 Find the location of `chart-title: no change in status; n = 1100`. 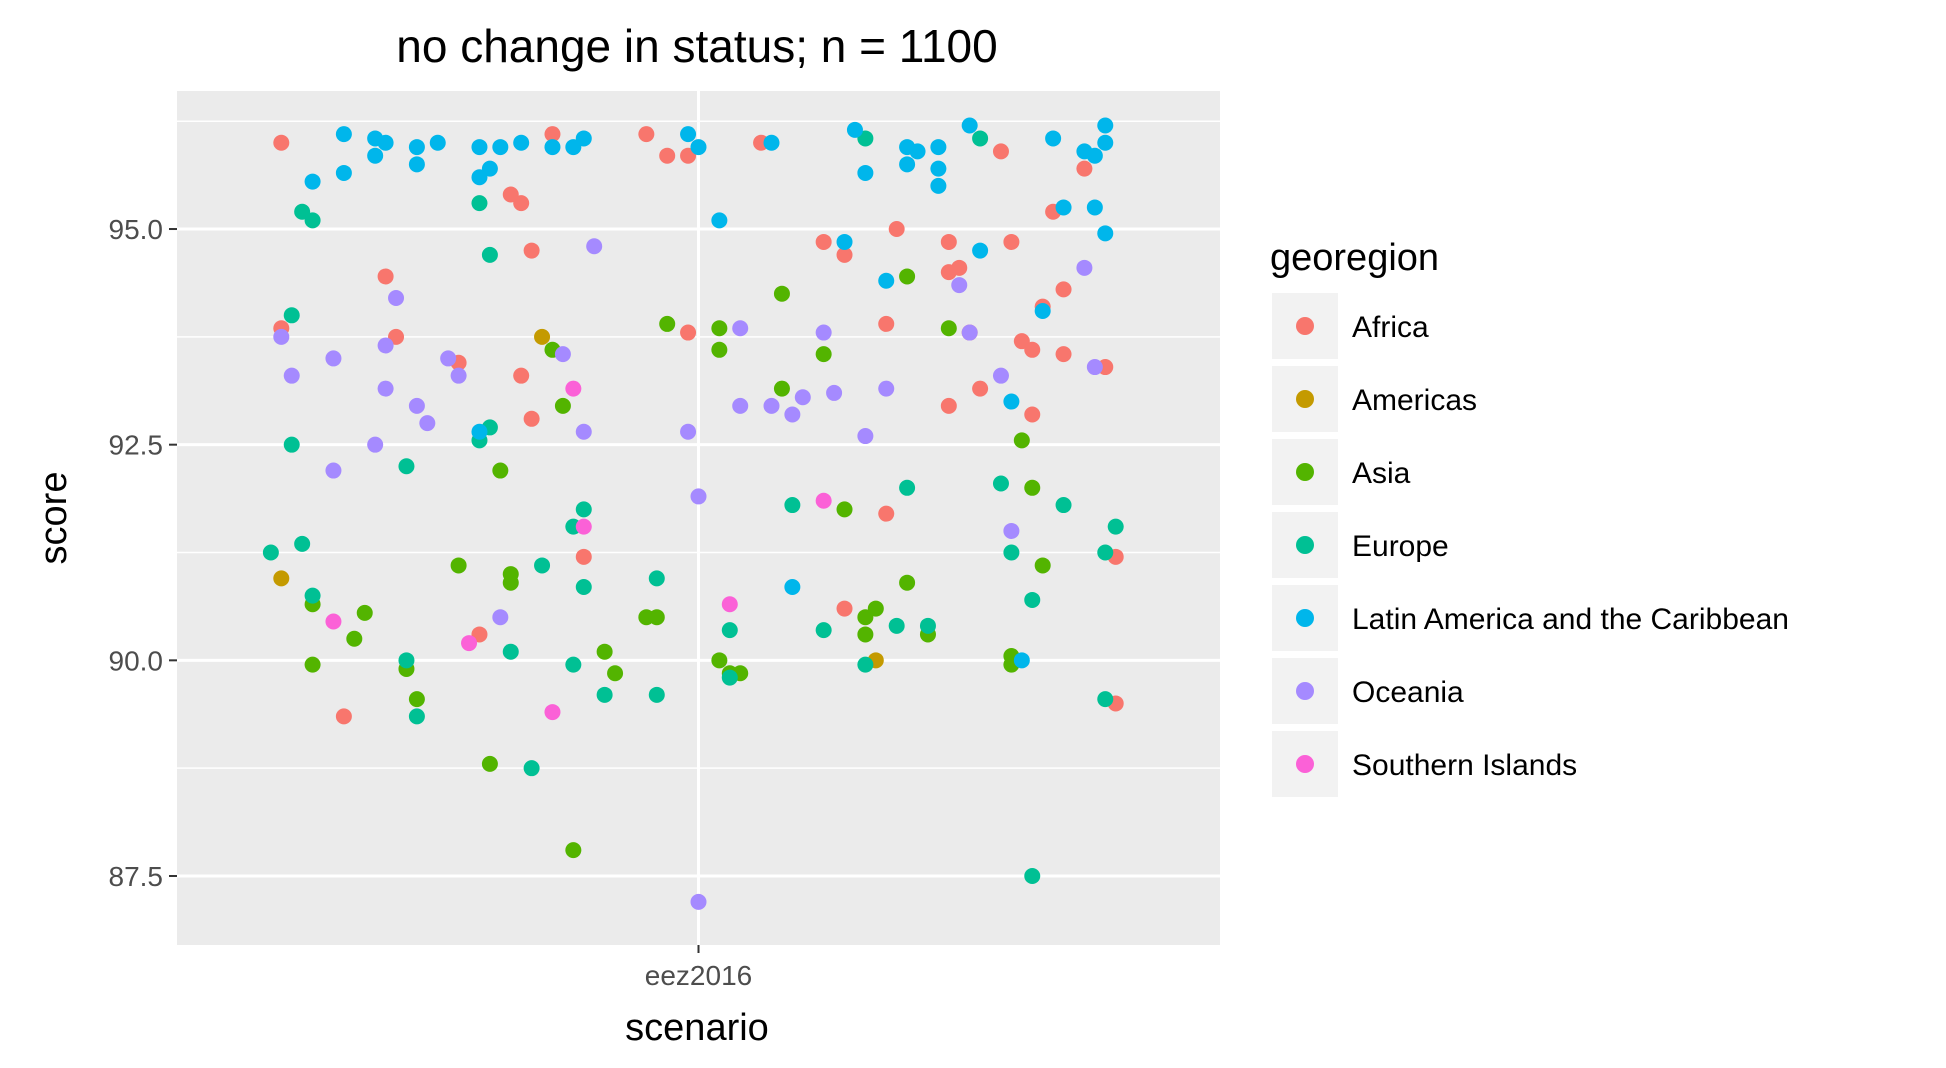

chart-title: no change in status; n = 1100 is located at coordinates (696, 46).